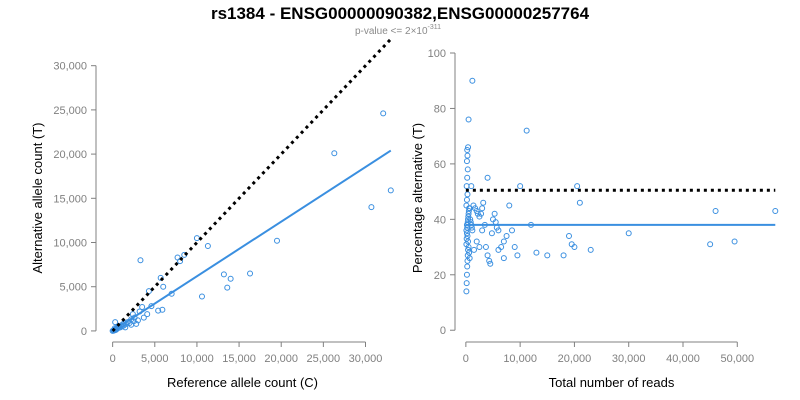  What do you see at coordinates (84, 332) in the screenshot?
I see `left-y-tick-label: 0` at bounding box center [84, 332].